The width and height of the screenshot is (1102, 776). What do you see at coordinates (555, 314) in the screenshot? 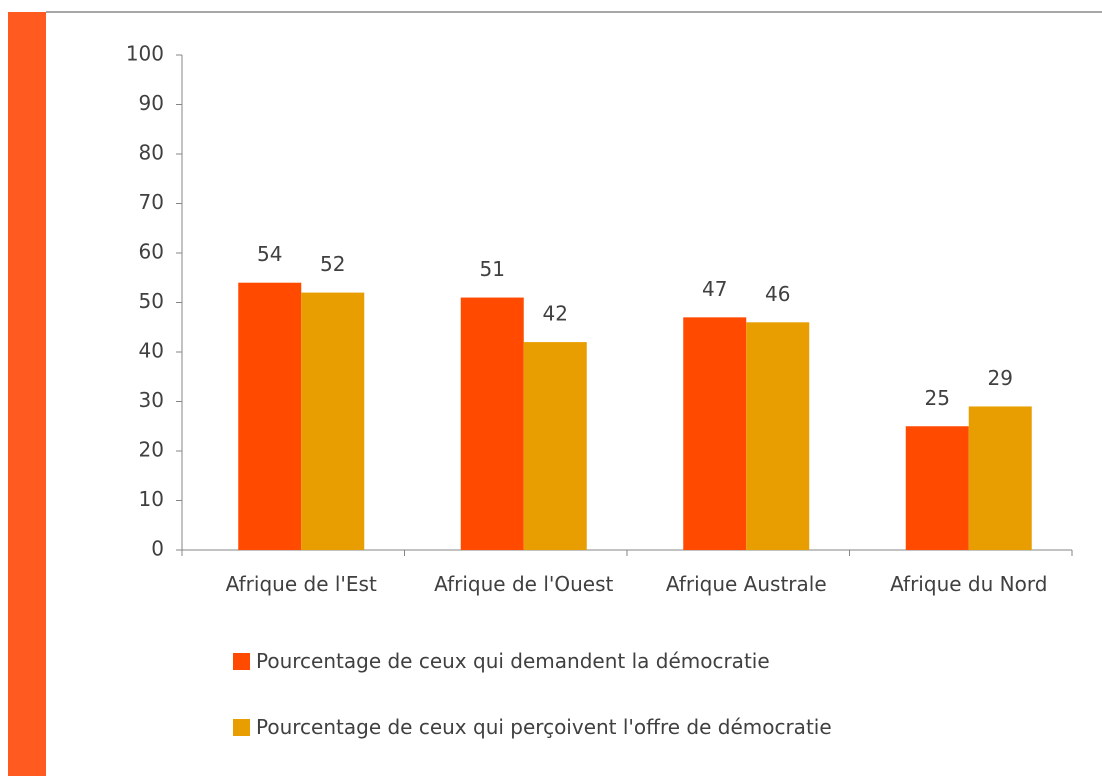
I see `data-label: 42` at bounding box center [555, 314].